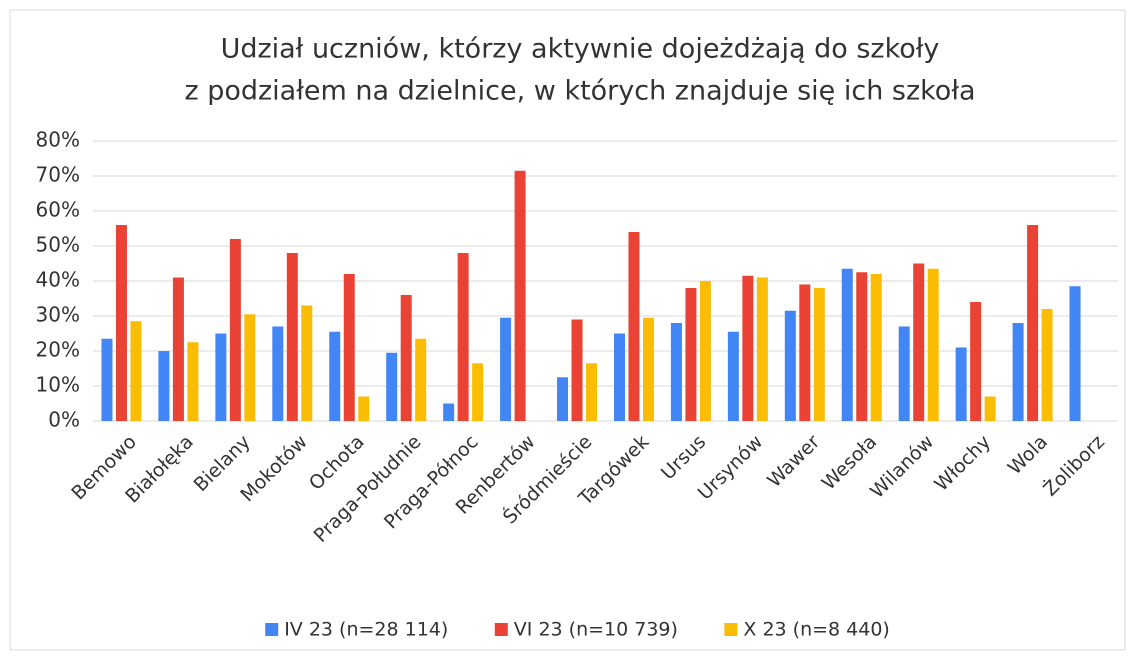 This screenshot has height=659, width=1136. I want to click on y-tick-label: 0%, so click(64, 420).